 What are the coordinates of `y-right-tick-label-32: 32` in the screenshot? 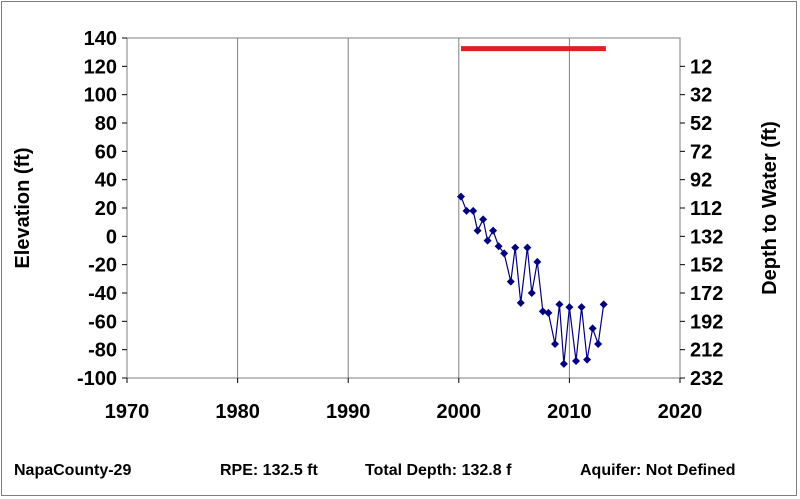 It's located at (701, 96).